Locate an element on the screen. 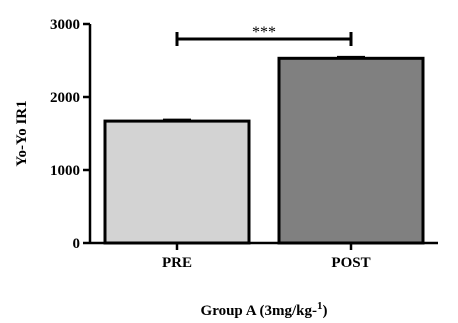  x-axis-title-main: Group A (3mg/kg- is located at coordinates (259, 311).